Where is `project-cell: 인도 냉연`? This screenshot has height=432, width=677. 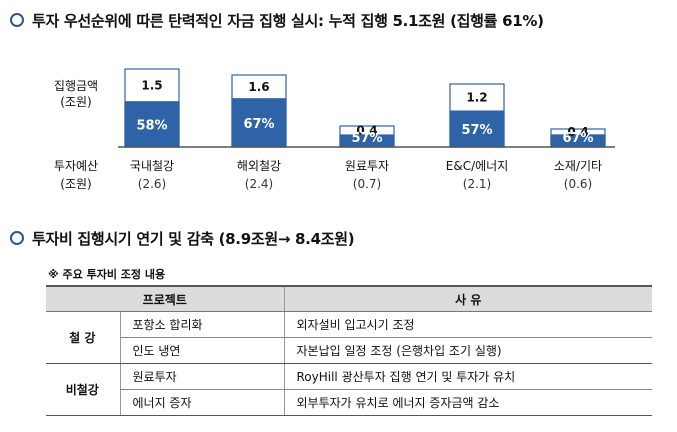
project-cell: 인도 냉연 is located at coordinates (201, 350).